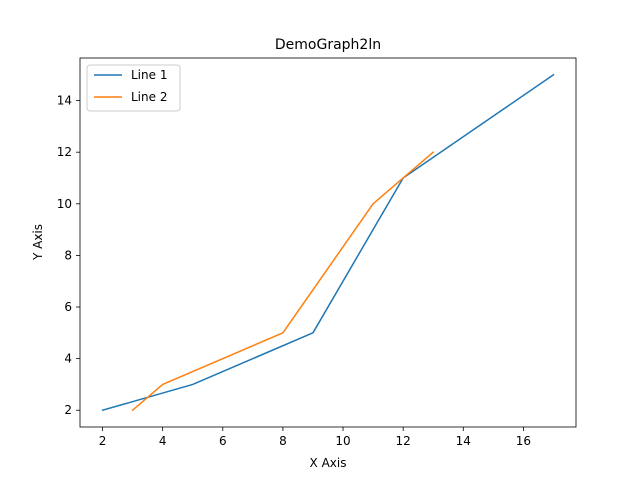  What do you see at coordinates (328, 463) in the screenshot?
I see `x-axis-label: X Axis` at bounding box center [328, 463].